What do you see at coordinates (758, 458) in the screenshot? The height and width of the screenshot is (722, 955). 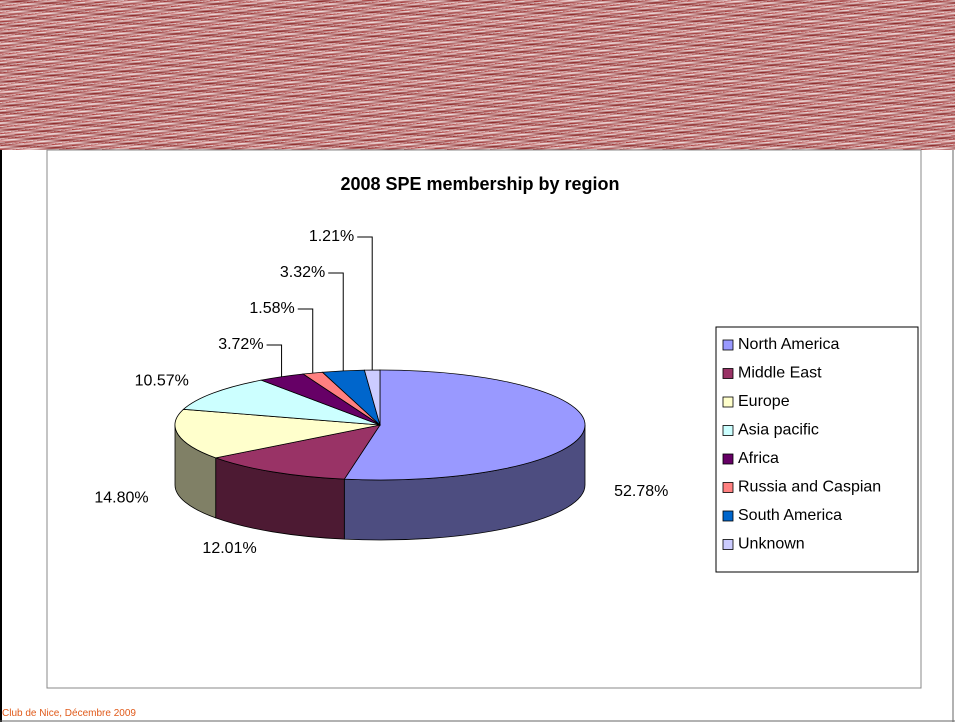 I see `legend-label: Africa` at bounding box center [758, 458].